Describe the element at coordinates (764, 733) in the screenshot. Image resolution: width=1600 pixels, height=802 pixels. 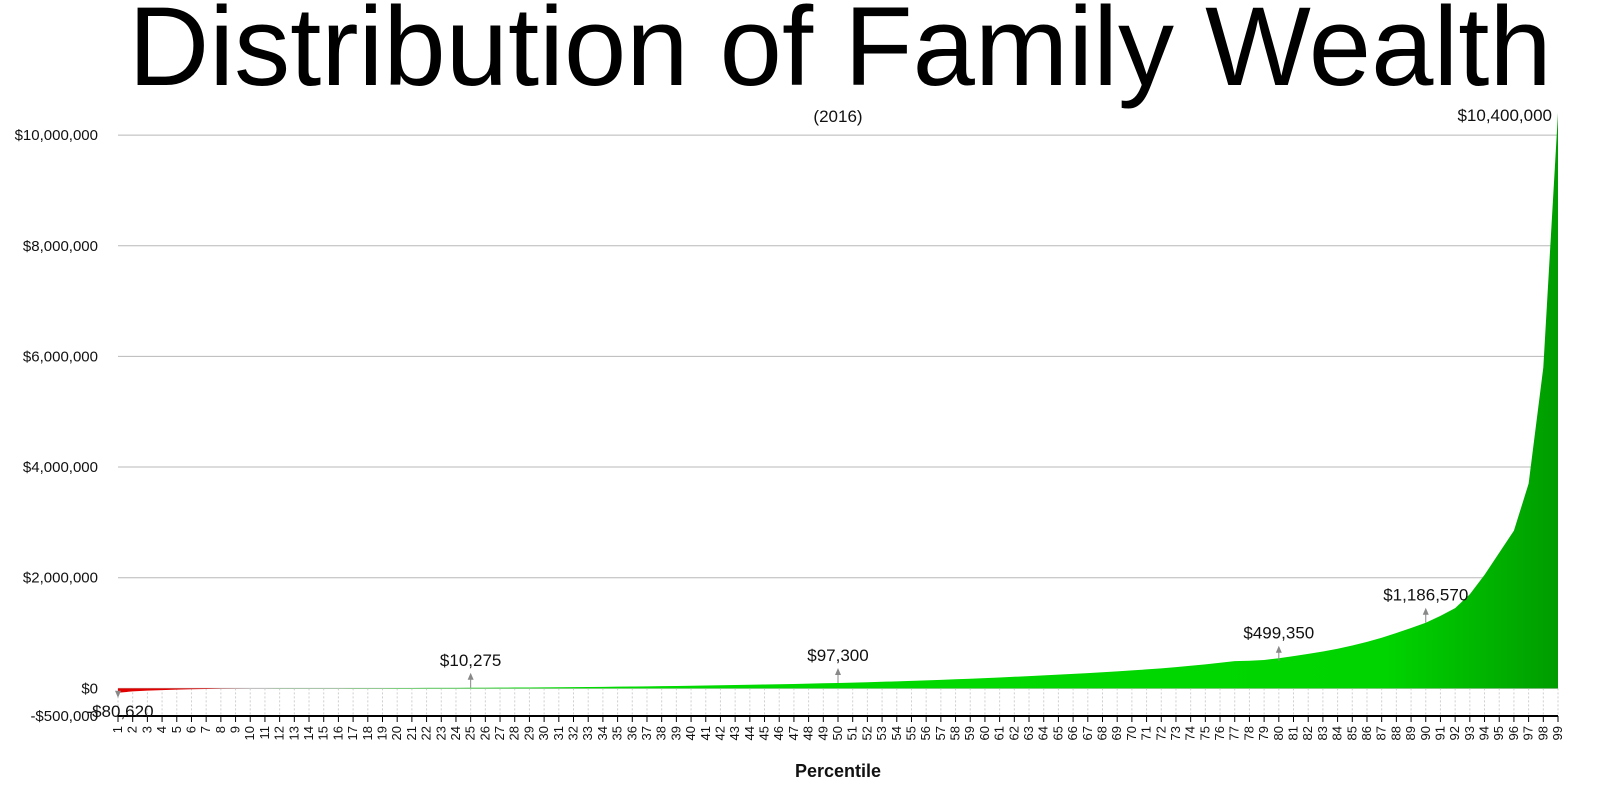
I see `x-tick-label: 45` at that location.